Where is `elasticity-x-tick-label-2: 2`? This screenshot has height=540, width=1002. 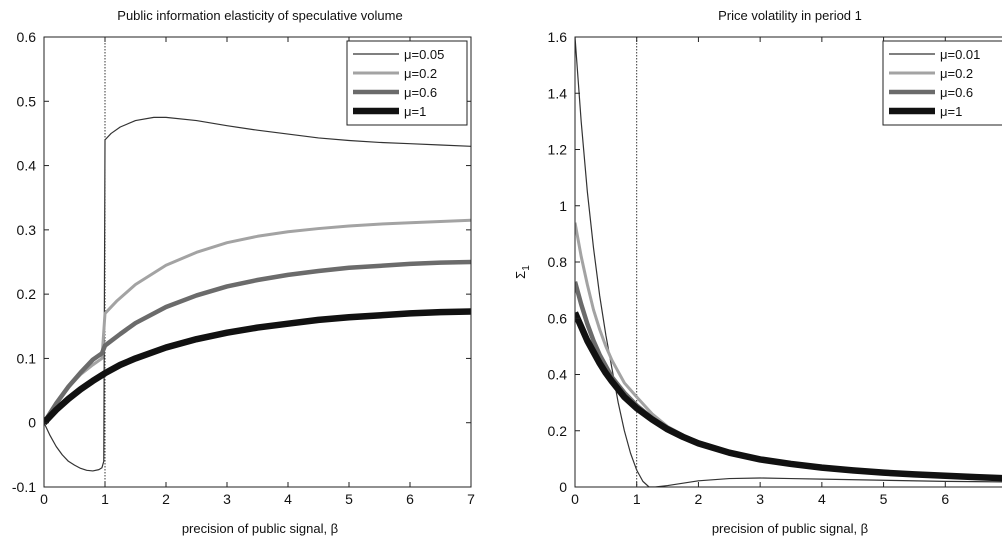
elasticity-x-tick-label-2: 2 is located at coordinates (166, 499).